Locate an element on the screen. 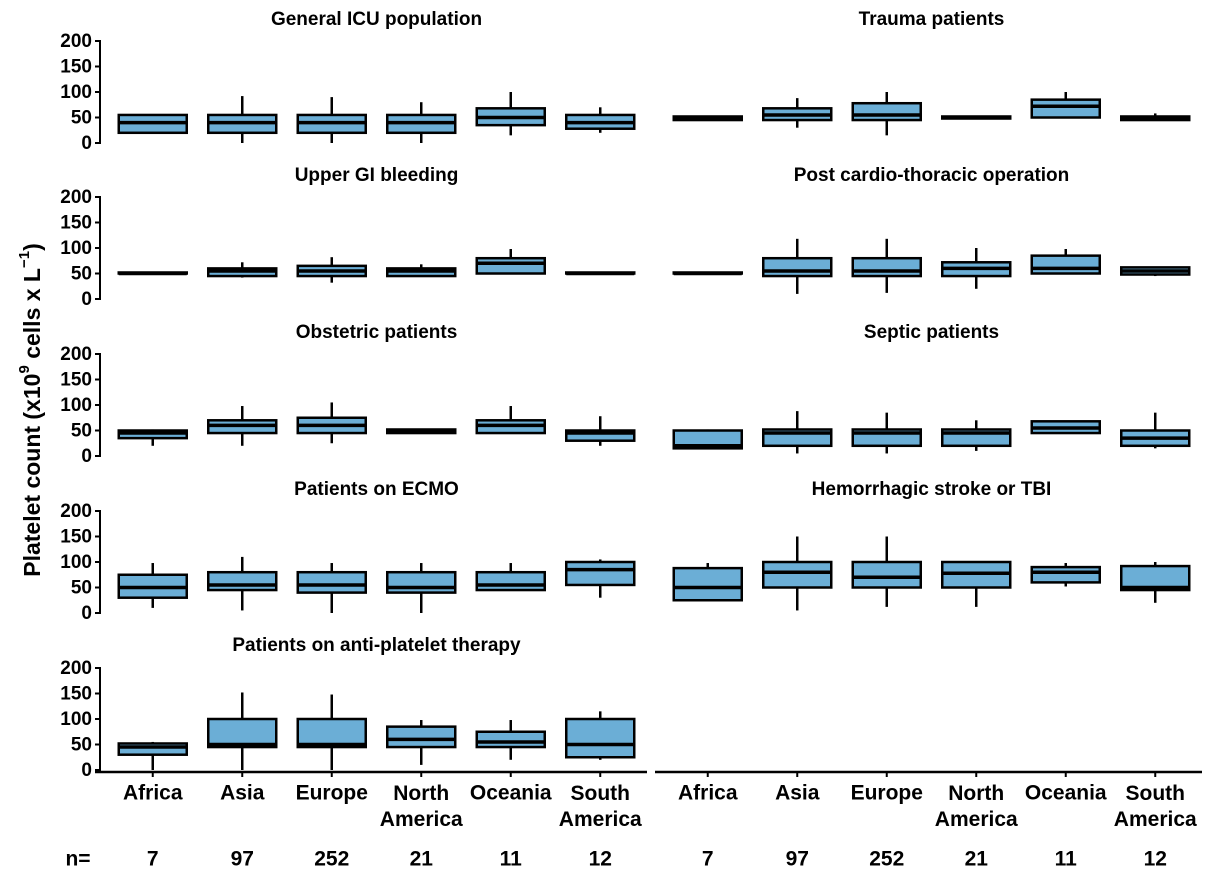  y-label-part: −1 is located at coordinates (24, 259).